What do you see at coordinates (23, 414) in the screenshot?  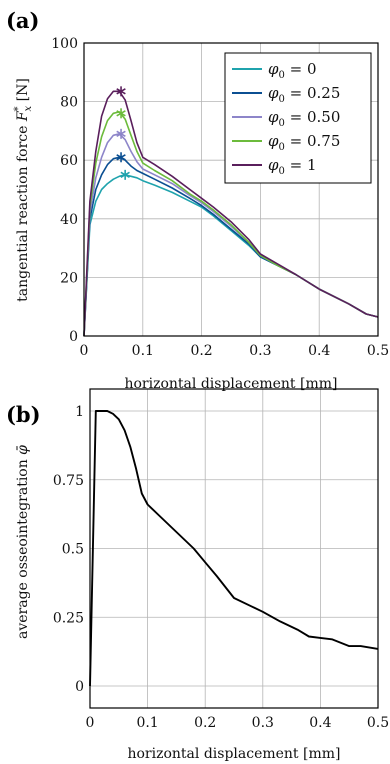 I see `panel-b-label: (b)` at bounding box center [23, 414].